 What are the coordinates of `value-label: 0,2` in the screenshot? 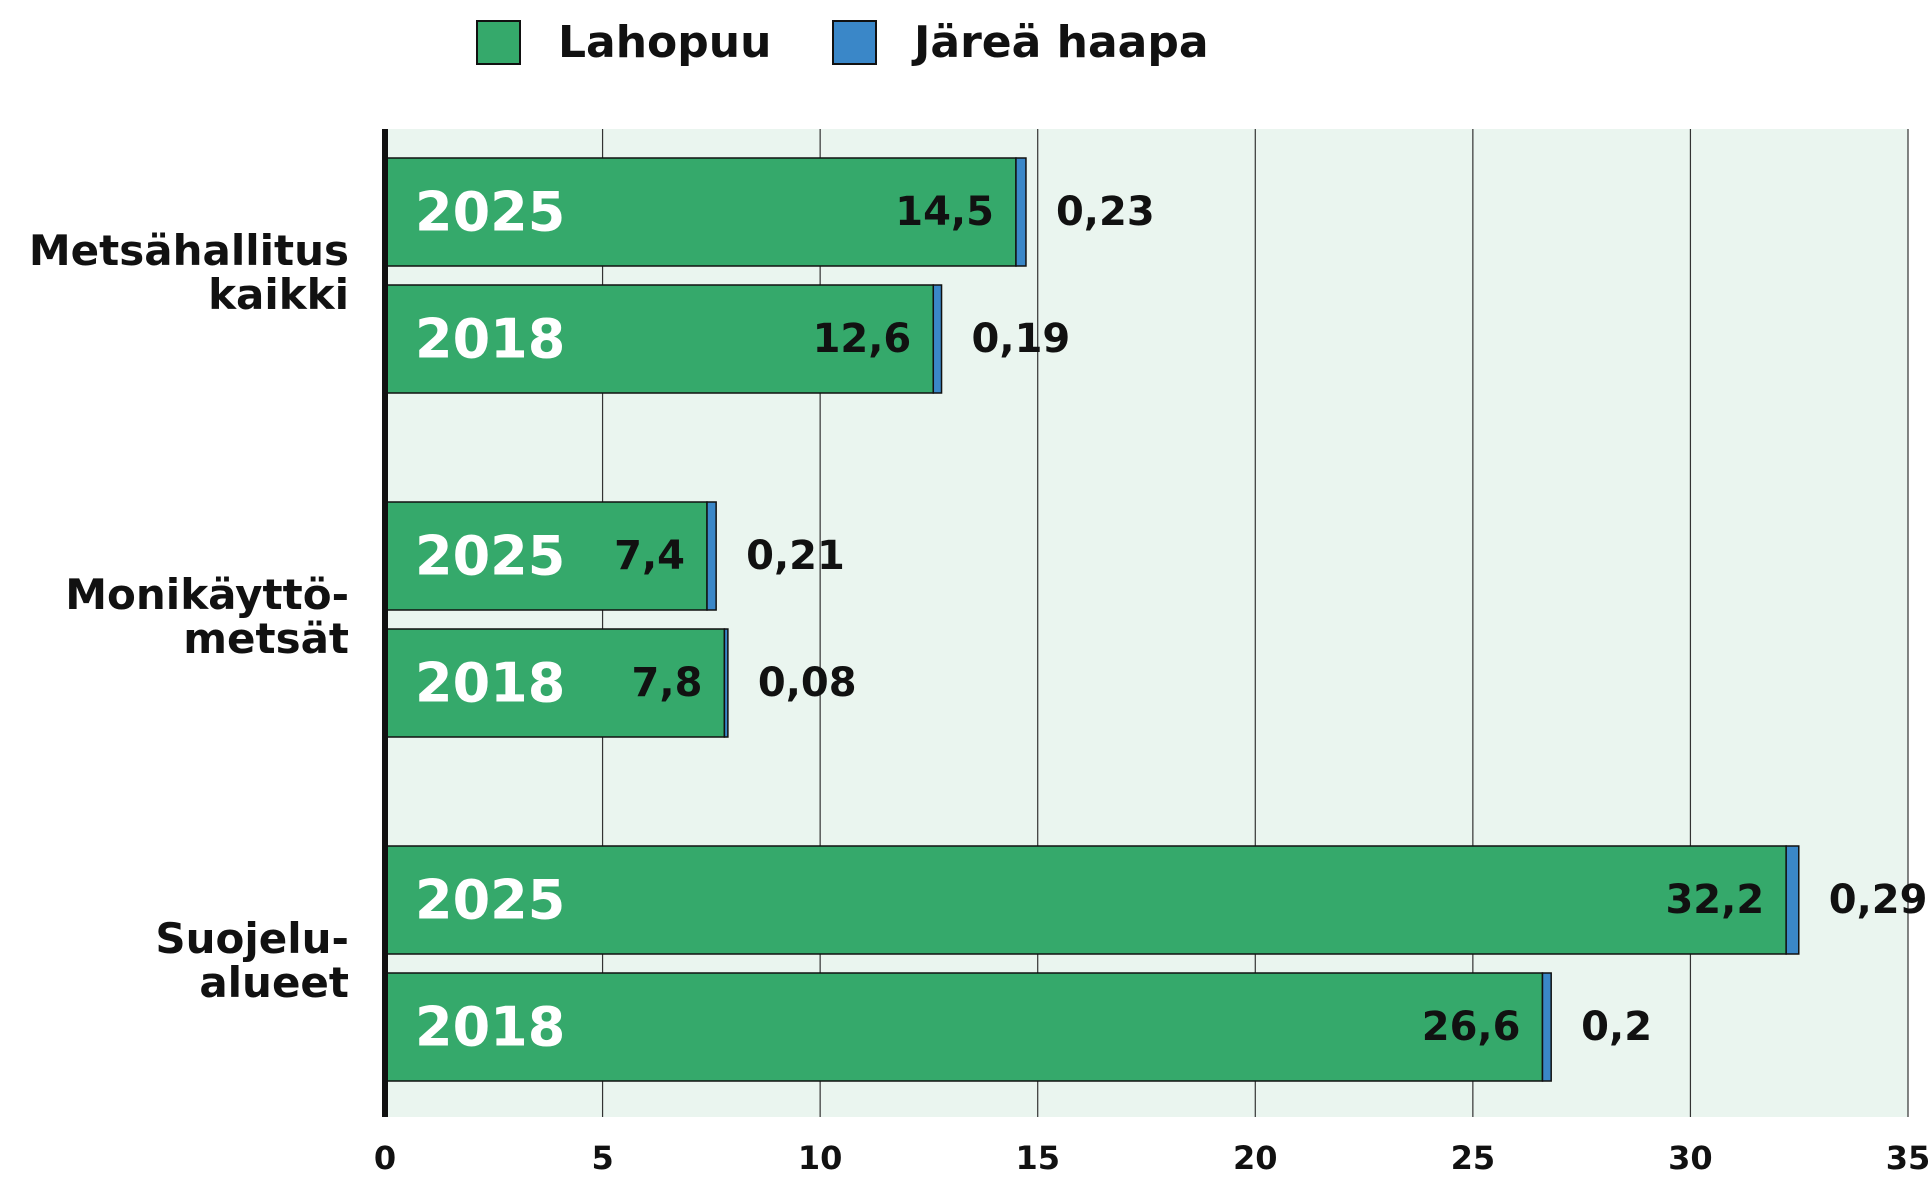 It's located at (1616, 1027).